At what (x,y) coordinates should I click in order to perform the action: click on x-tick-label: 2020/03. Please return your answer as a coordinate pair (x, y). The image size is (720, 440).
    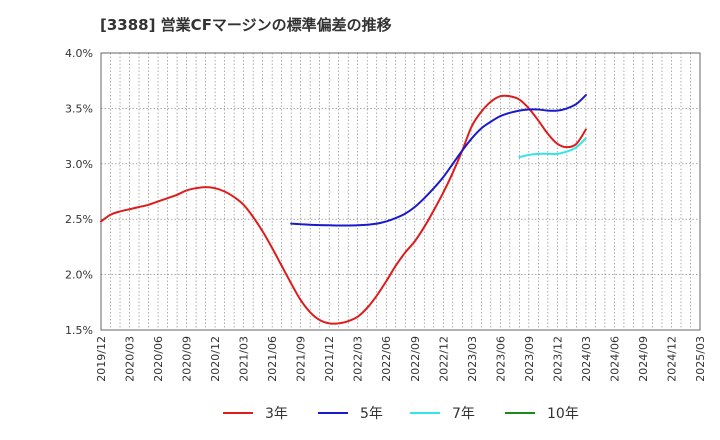
    Looking at the image, I should click on (130, 359).